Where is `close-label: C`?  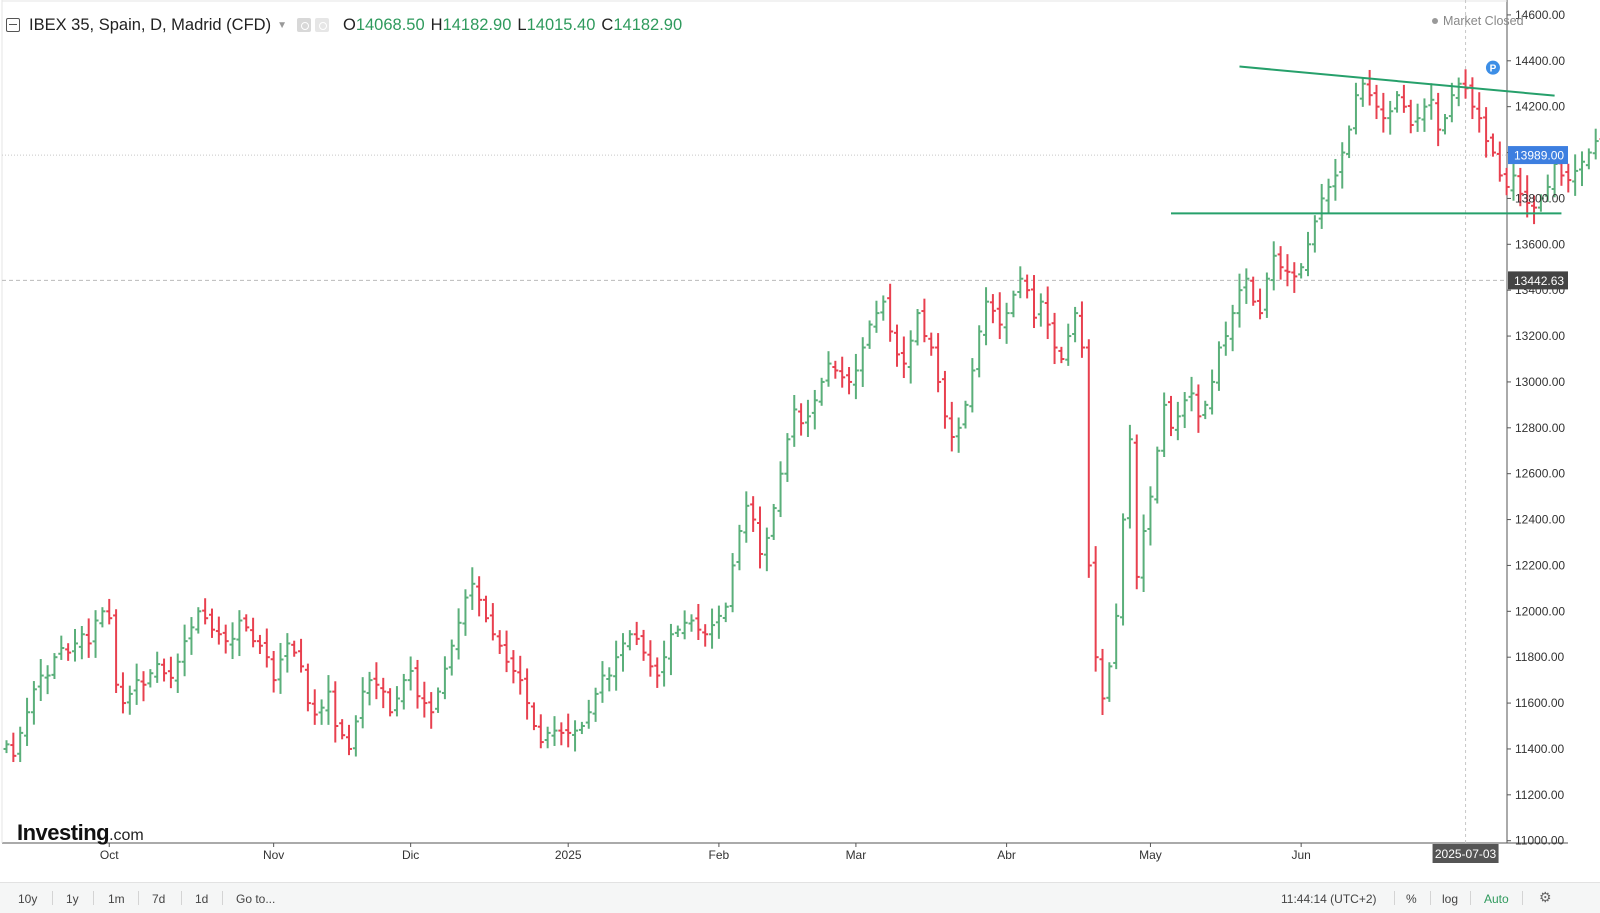 close-label: C is located at coordinates (607, 25).